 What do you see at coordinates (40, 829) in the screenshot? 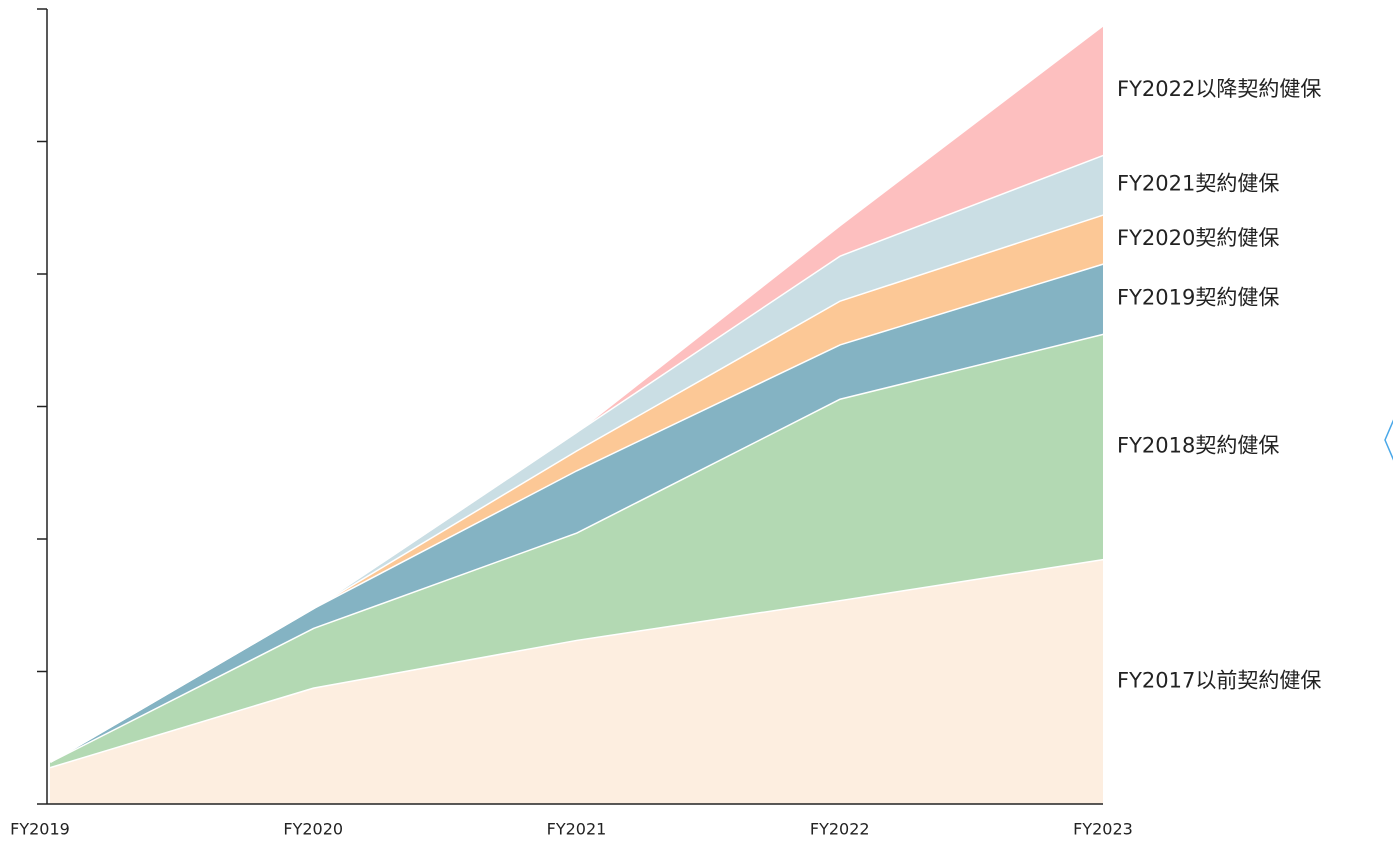
I see `x-tick-label: FY2019` at bounding box center [40, 829].